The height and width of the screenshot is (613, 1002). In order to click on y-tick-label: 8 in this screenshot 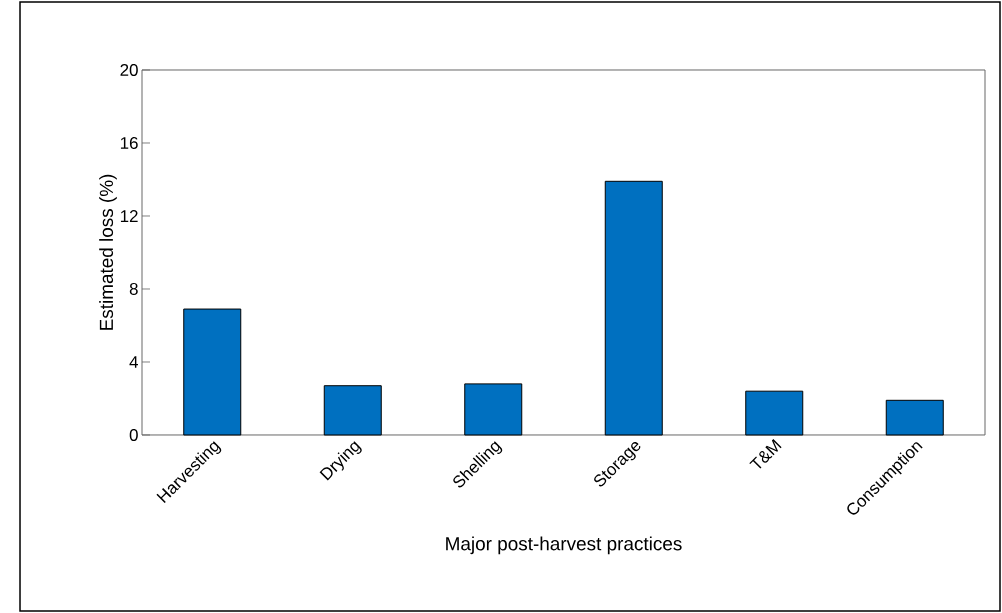, I will do `click(133, 288)`.